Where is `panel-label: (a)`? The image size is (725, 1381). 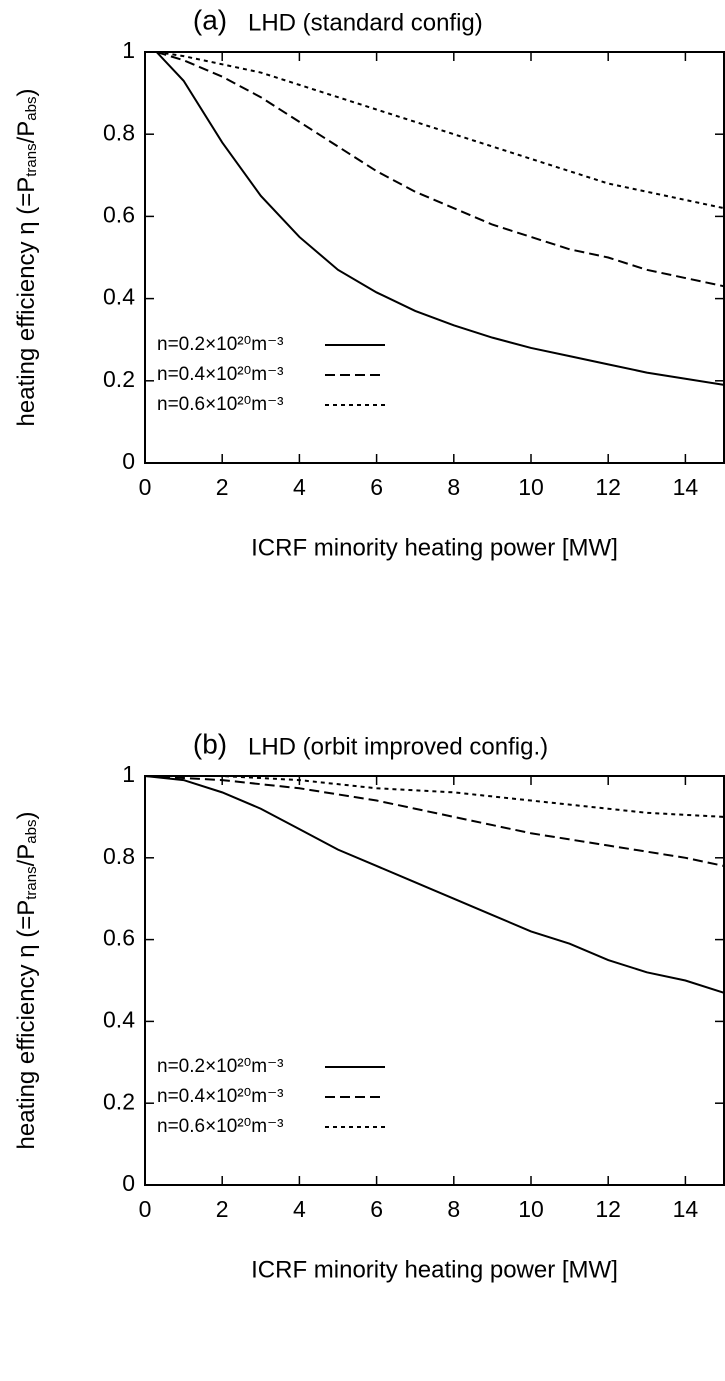
panel-label: (a) is located at coordinates (210, 19).